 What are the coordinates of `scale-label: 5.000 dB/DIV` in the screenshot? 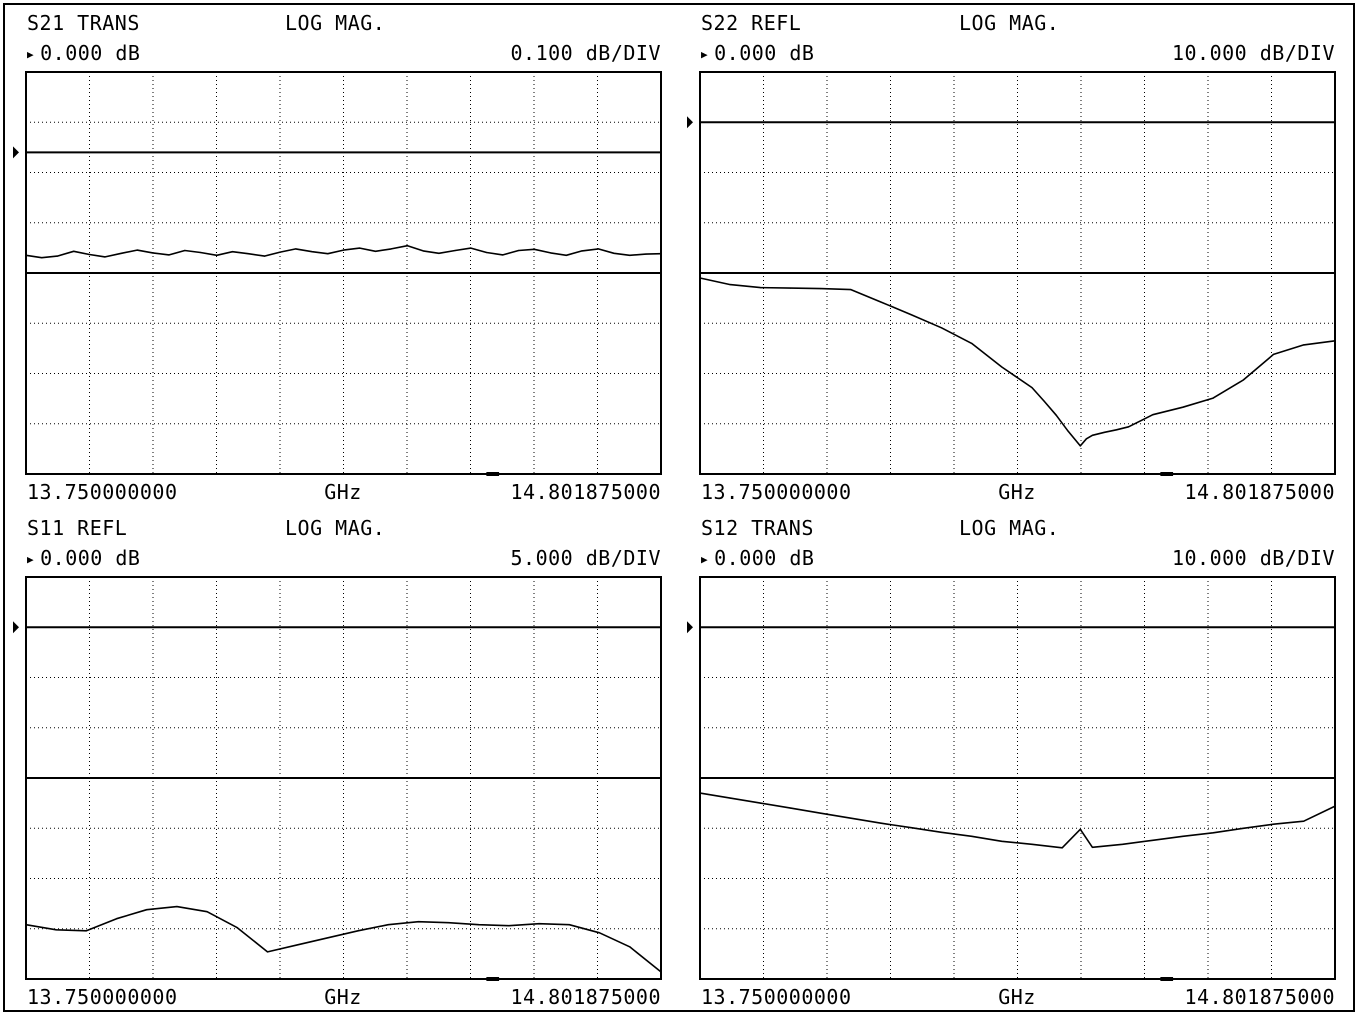 It's located at (585, 558).